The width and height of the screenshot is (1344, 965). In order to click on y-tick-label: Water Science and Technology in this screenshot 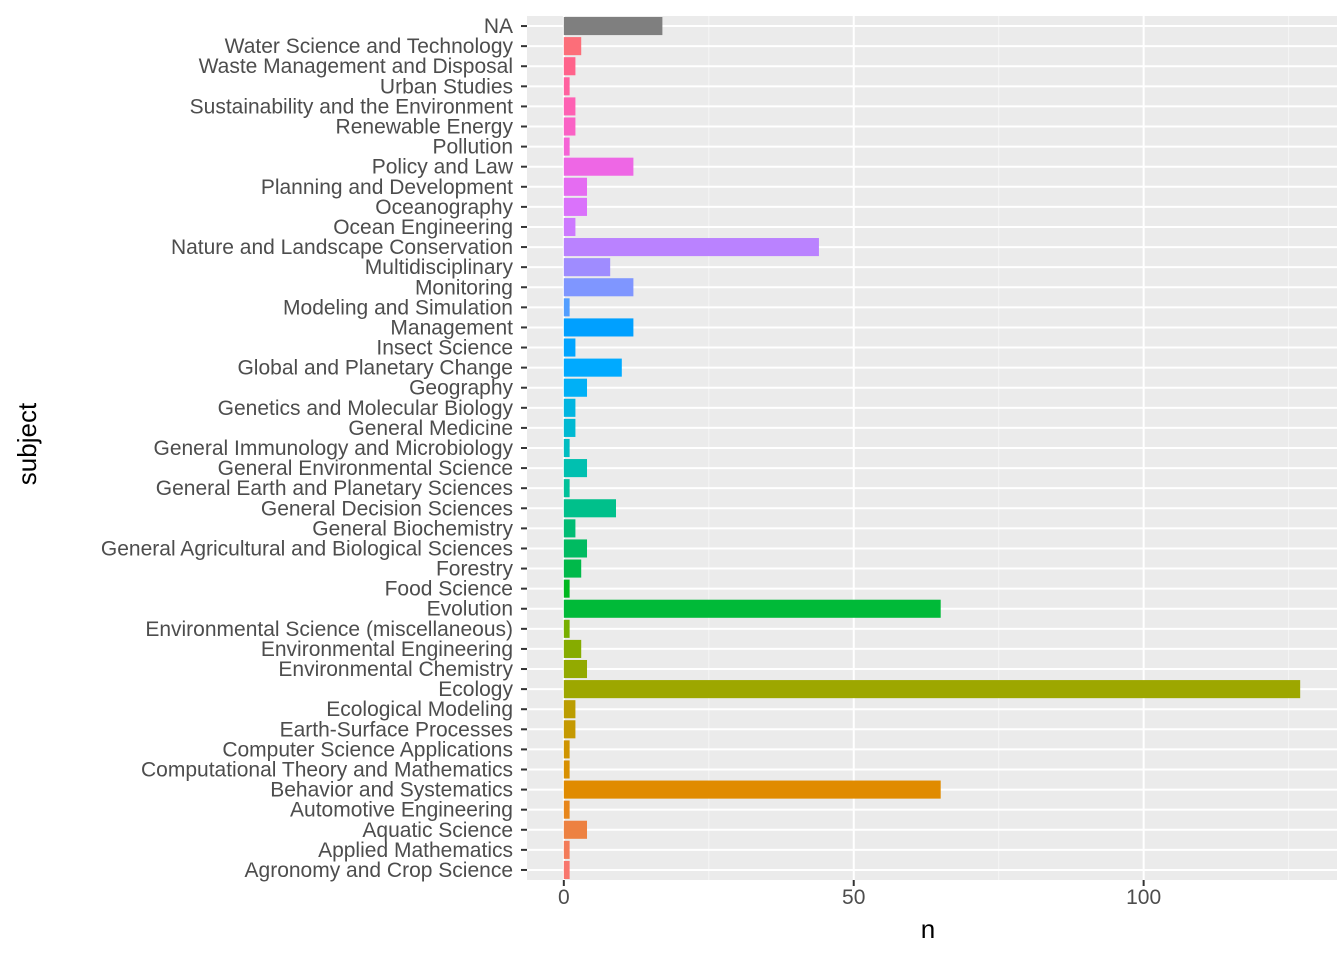, I will do `click(369, 46)`.